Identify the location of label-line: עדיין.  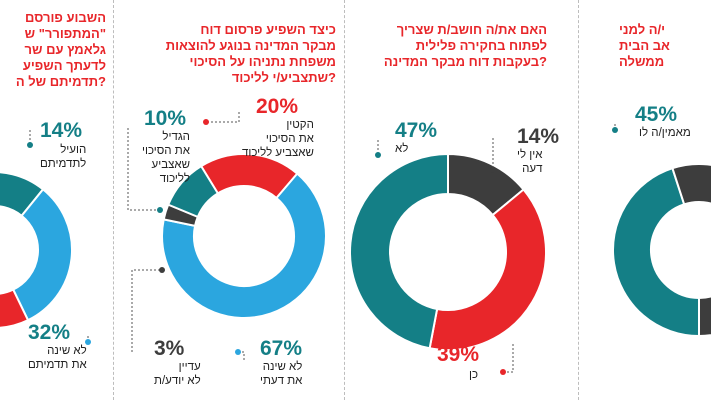
(189, 367).